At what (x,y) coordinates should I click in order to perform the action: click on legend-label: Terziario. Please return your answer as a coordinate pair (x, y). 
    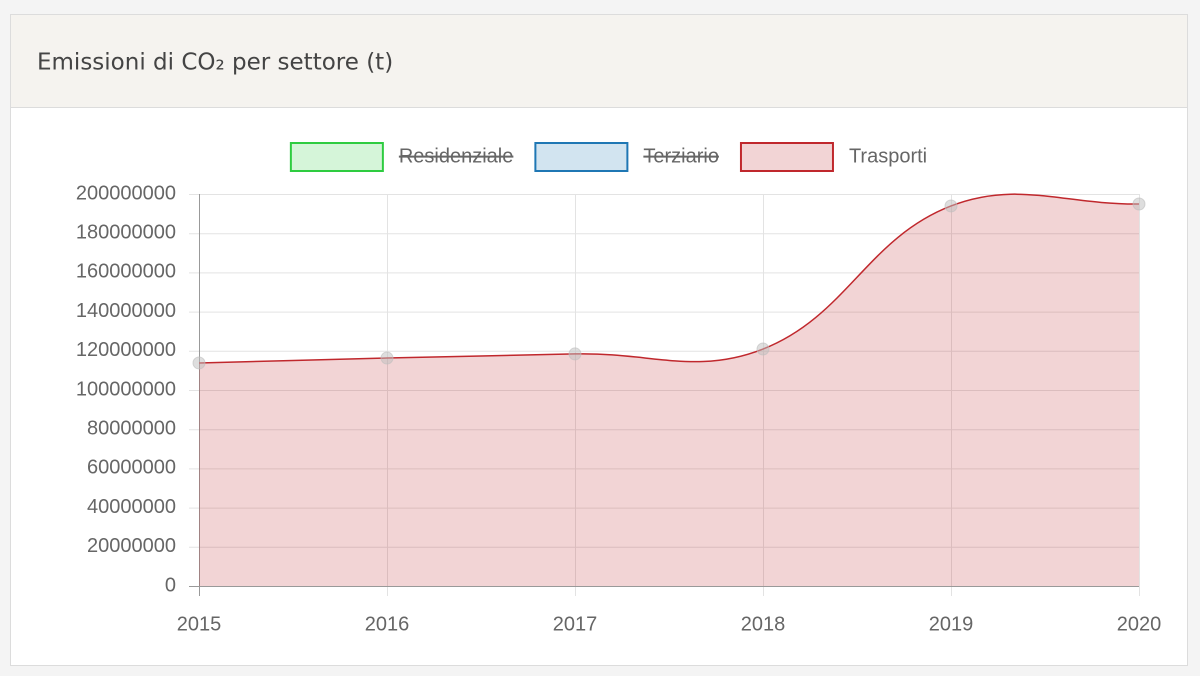
    Looking at the image, I should click on (681, 156).